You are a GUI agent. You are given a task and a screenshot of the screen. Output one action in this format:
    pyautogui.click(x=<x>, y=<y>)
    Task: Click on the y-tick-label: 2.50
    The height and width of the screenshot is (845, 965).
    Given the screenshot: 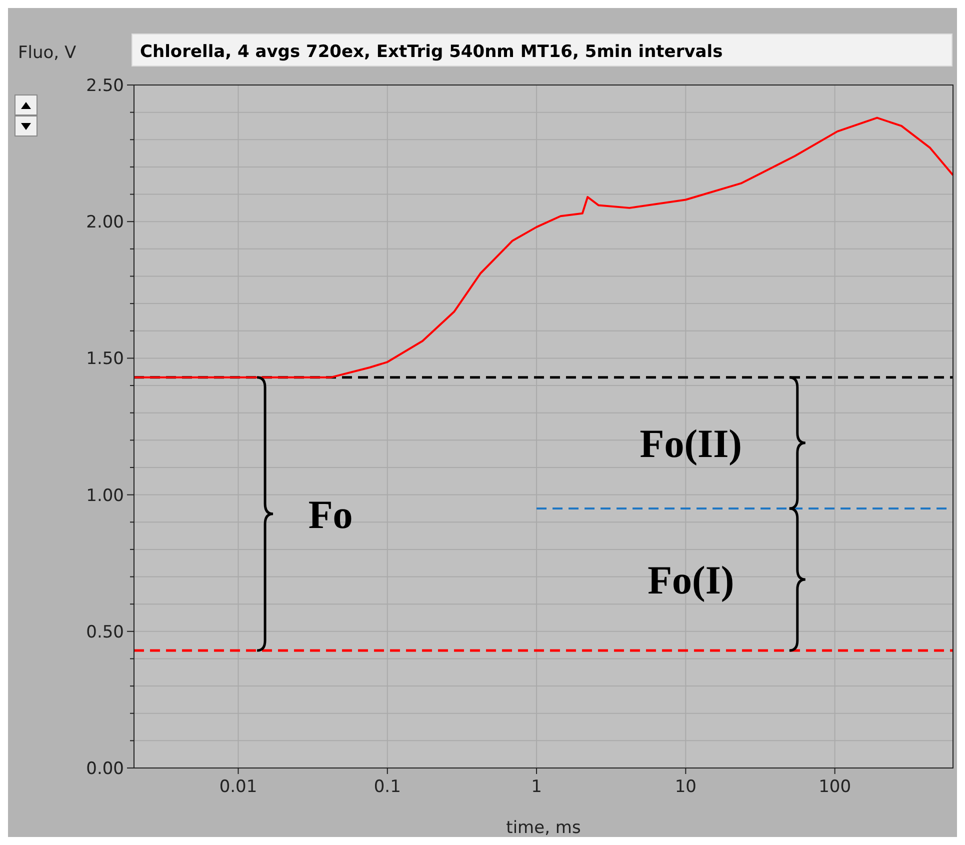 What is the action you would take?
    pyautogui.click(x=105, y=86)
    